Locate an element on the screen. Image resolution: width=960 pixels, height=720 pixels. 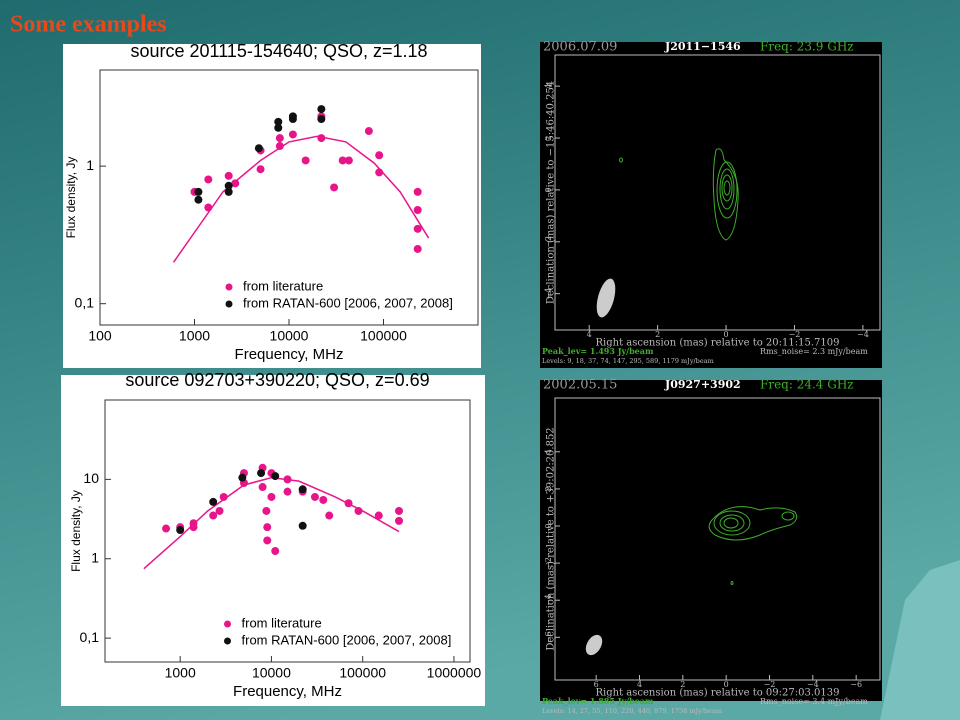
y-tick-label: 2 is located at coordinates (548, 488).